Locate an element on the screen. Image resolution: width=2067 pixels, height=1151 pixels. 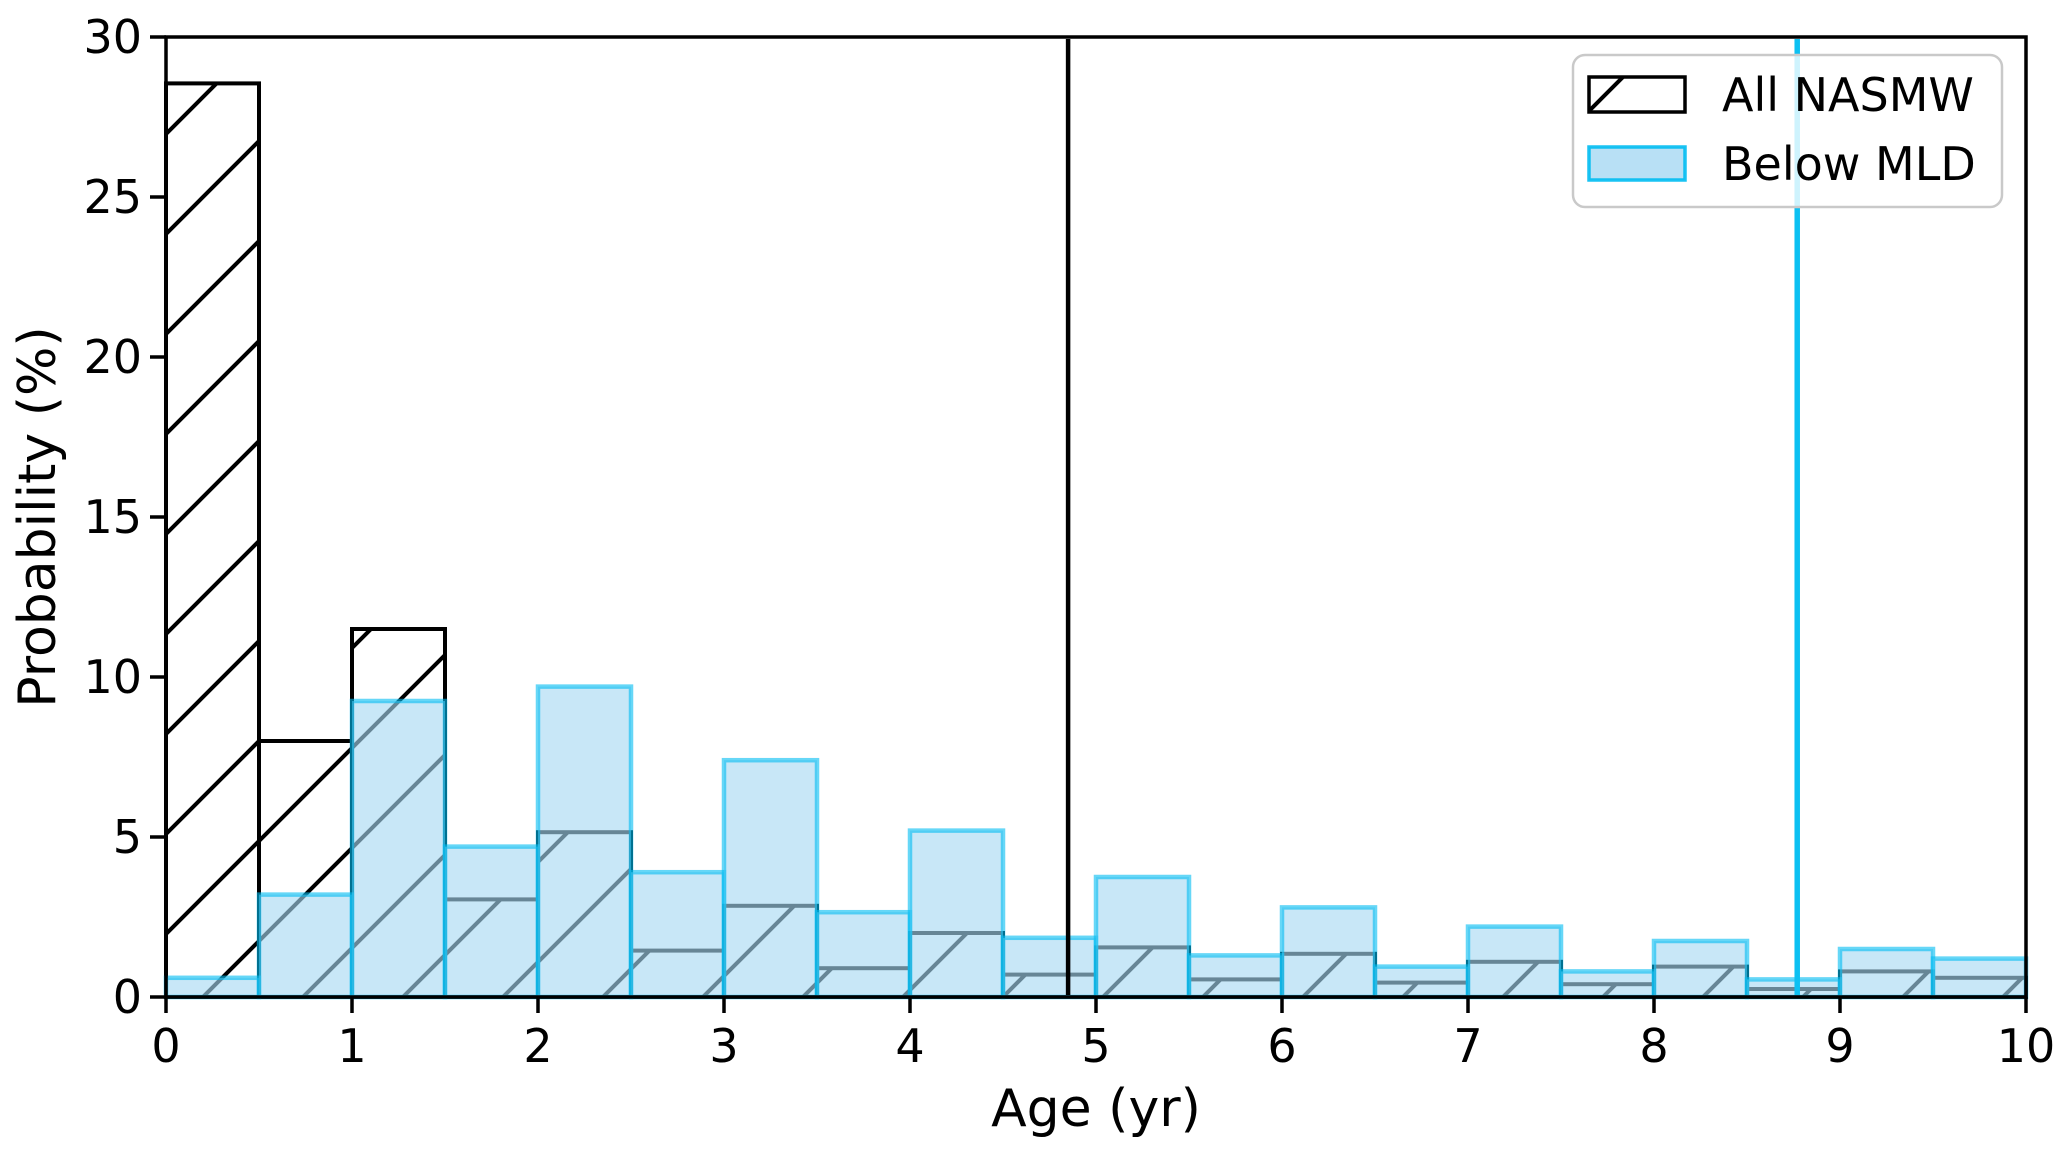
x-tick-label-9: 9 is located at coordinates (1839, 1046).